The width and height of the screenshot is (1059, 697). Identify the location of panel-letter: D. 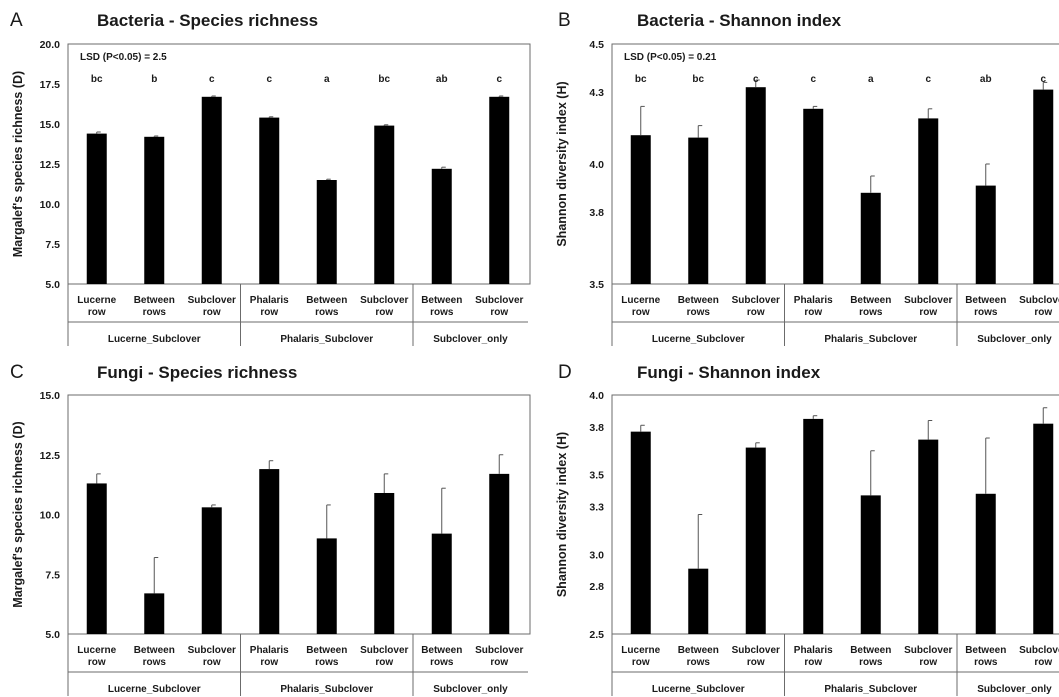
(565, 372).